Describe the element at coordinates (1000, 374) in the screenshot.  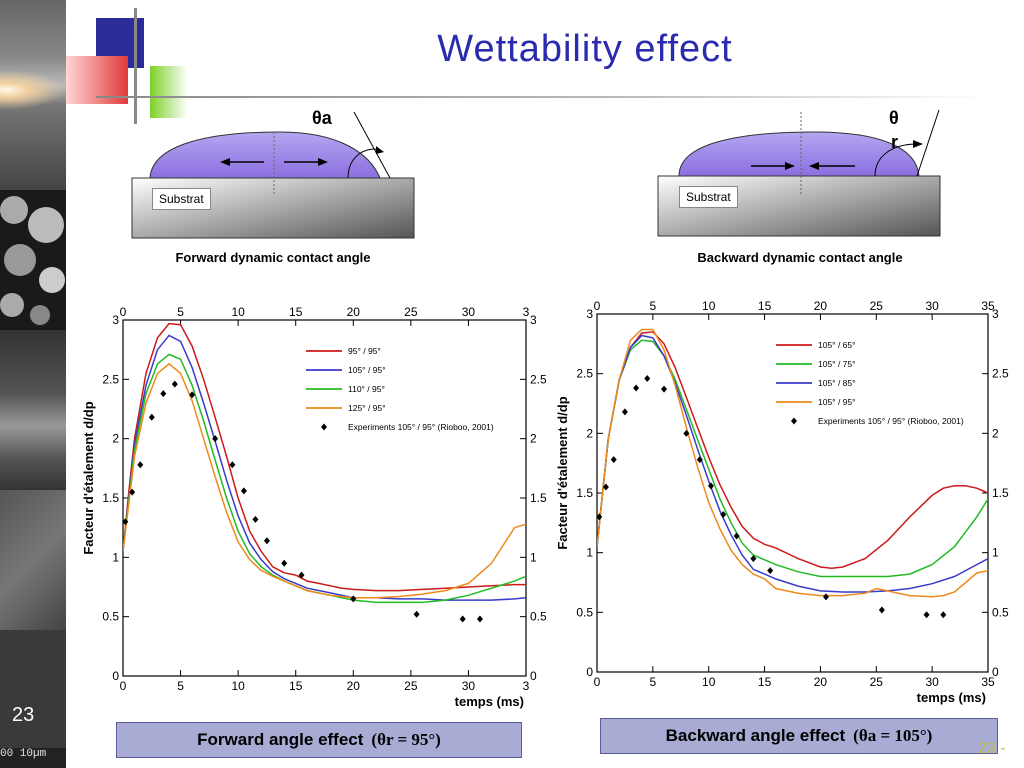
I see `y-tick-label-right: 2.5` at that location.